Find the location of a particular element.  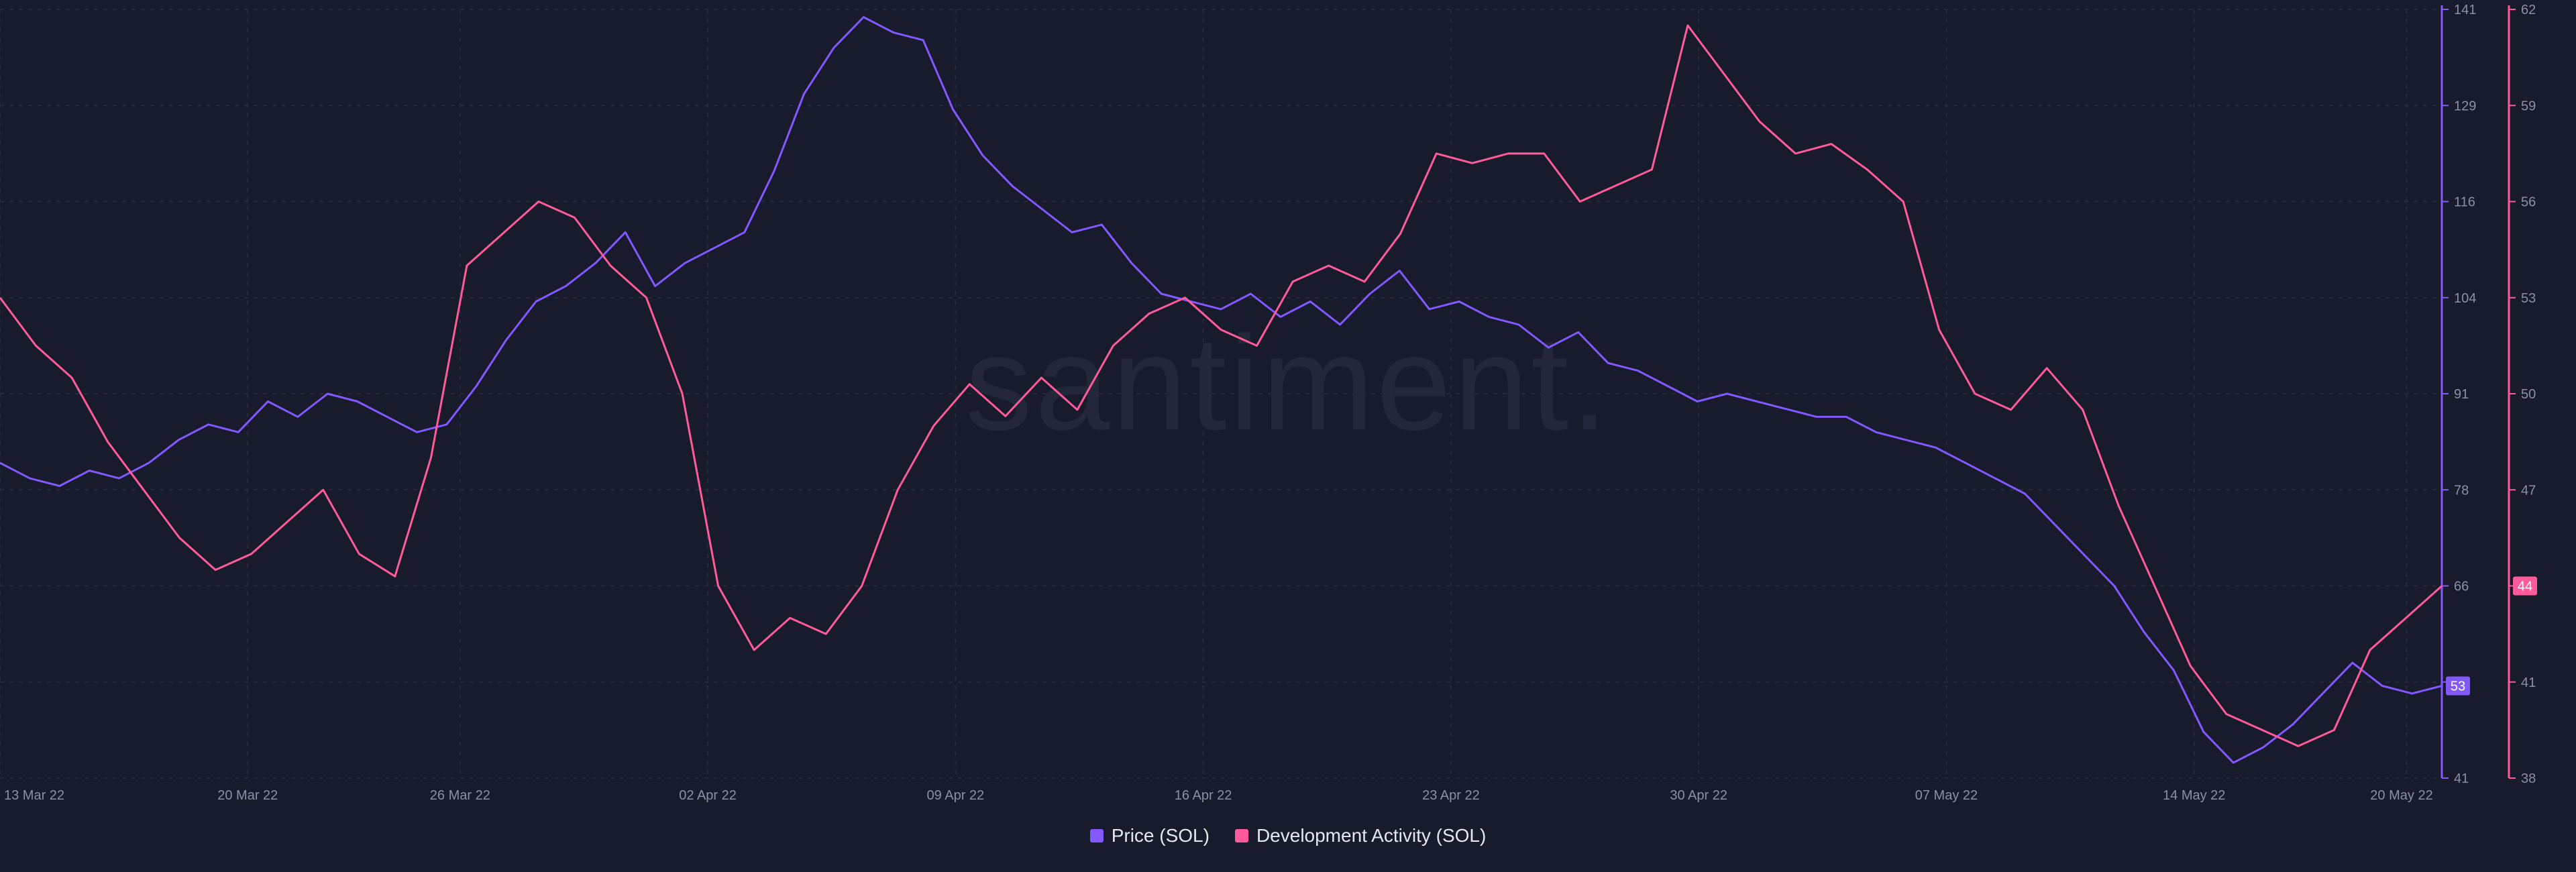

x-tick-label: 13 Mar 22 is located at coordinates (34, 795).